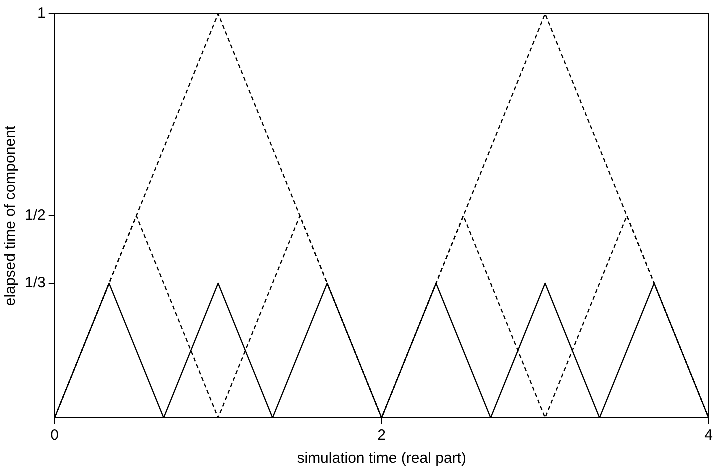  What do you see at coordinates (381, 459) in the screenshot?
I see `x-axis-title: simulation time (real part)` at bounding box center [381, 459].